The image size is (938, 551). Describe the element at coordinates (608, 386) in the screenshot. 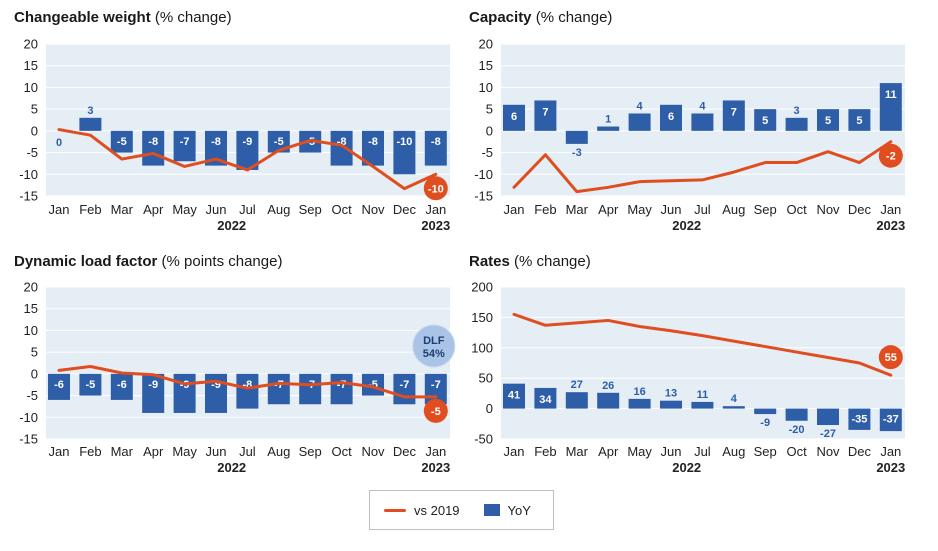

I see `bar-value-label: 26` at that location.